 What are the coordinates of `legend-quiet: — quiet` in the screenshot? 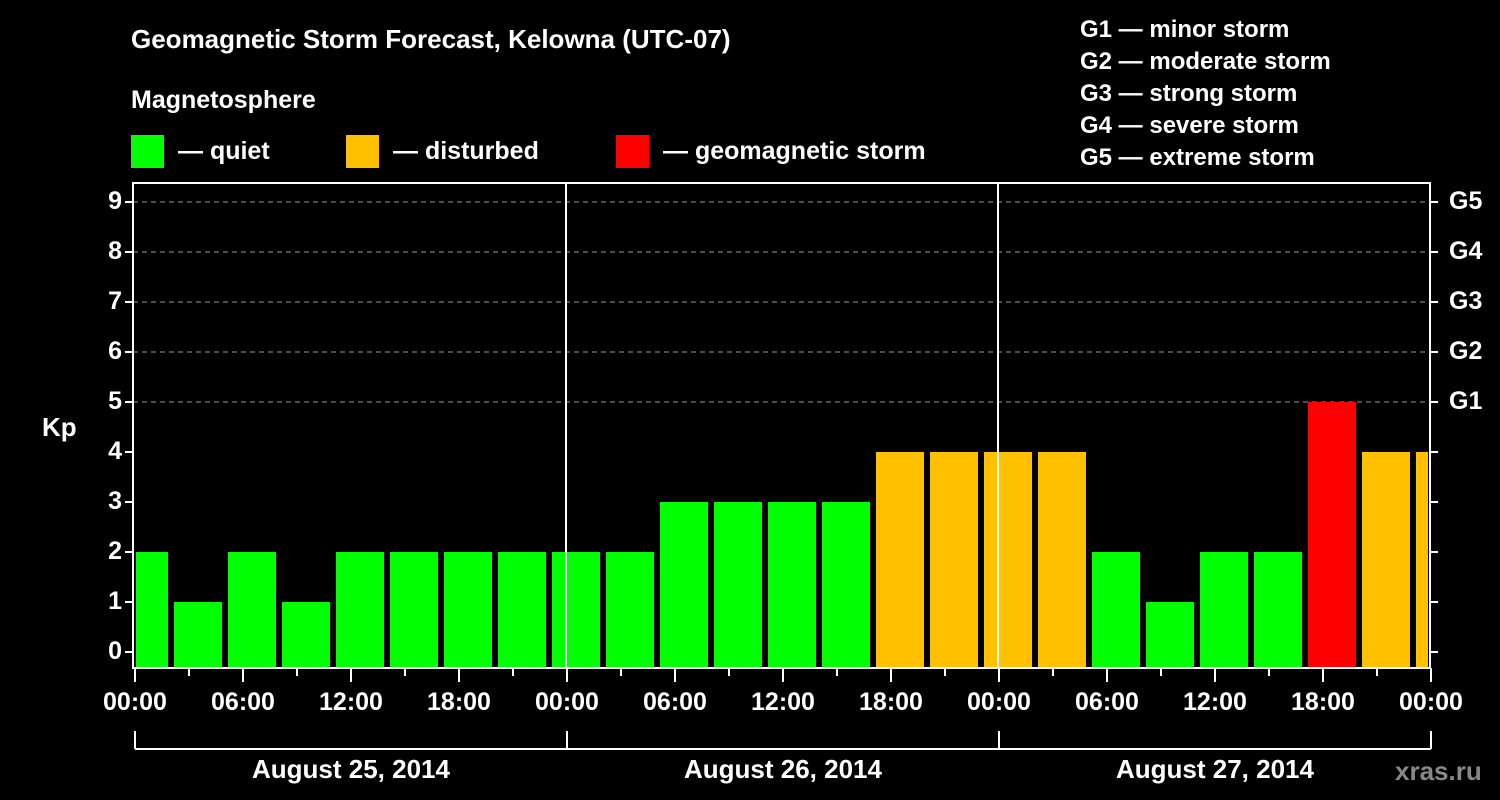 It's located at (200, 151).